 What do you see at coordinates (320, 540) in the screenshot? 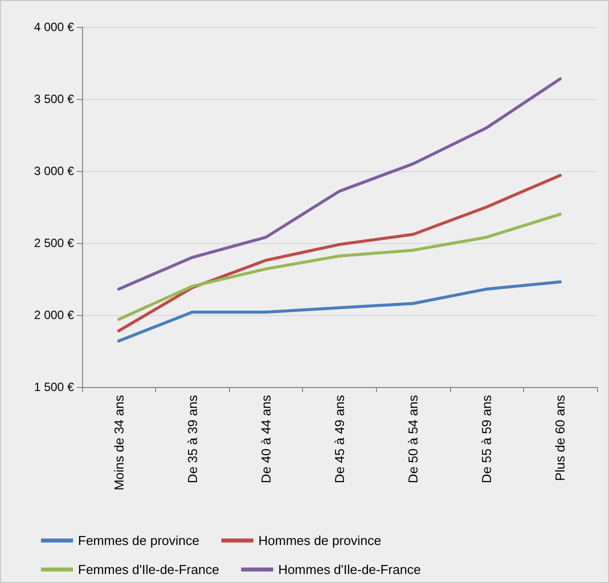
I see `legend-label: Hommes de province` at bounding box center [320, 540].